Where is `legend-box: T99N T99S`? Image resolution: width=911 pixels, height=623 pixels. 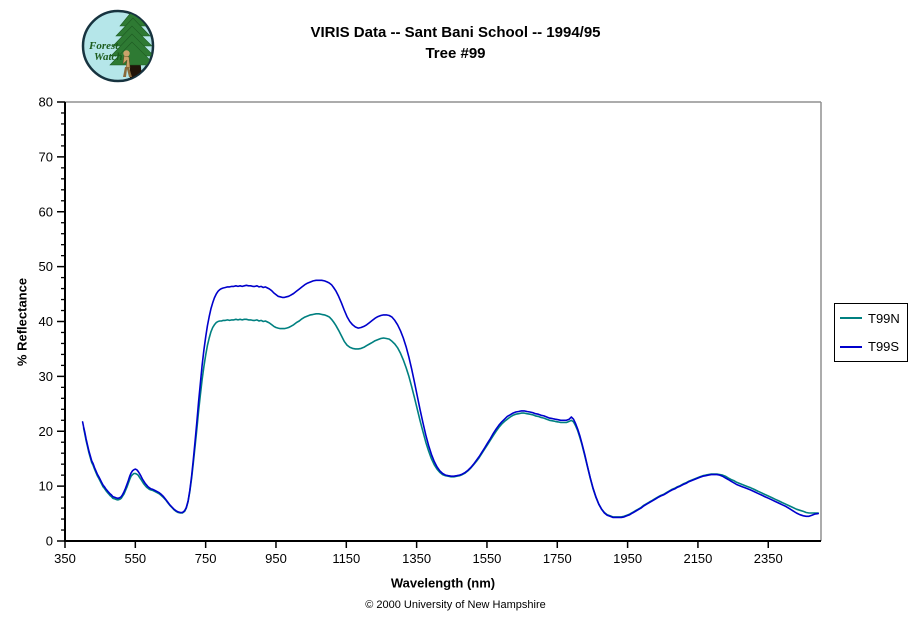 legend-box: T99N T99S is located at coordinates (871, 332).